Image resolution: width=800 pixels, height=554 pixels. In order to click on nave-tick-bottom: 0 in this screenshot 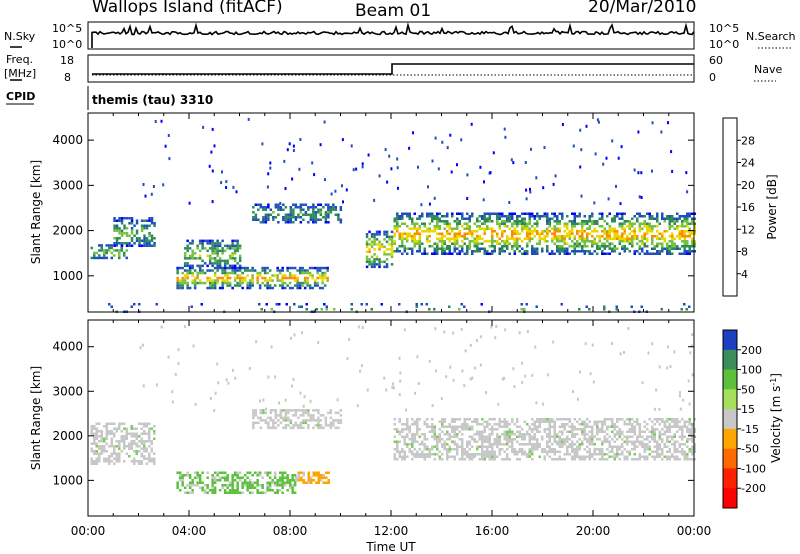, I will do `click(712, 77)`.